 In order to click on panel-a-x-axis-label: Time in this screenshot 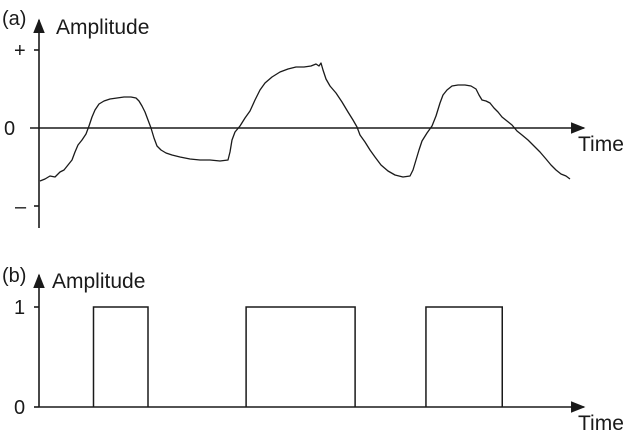, I will do `click(601, 144)`.